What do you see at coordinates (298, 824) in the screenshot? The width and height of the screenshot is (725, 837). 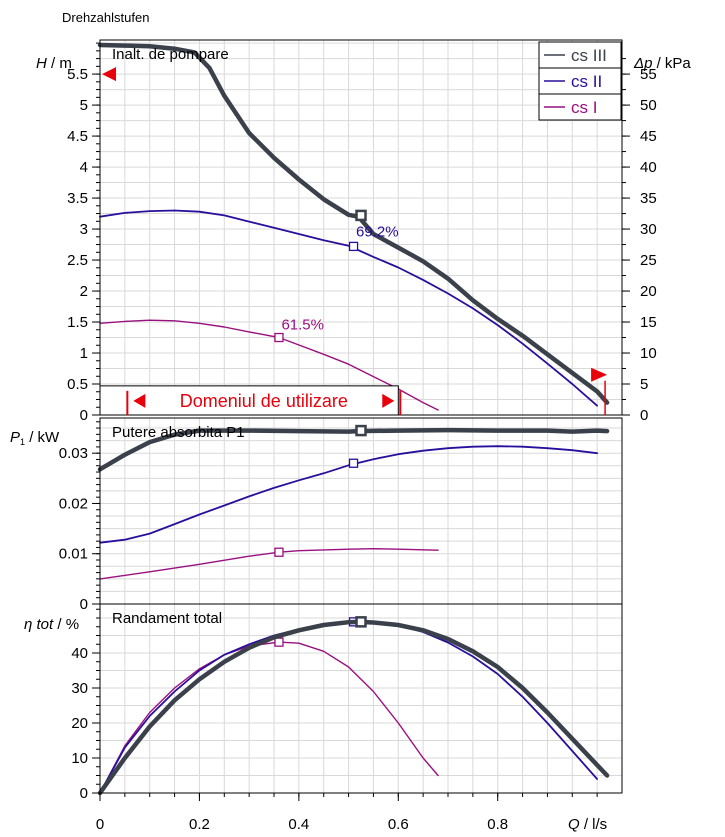 I see `x-tick-label: 0.4` at bounding box center [298, 824].